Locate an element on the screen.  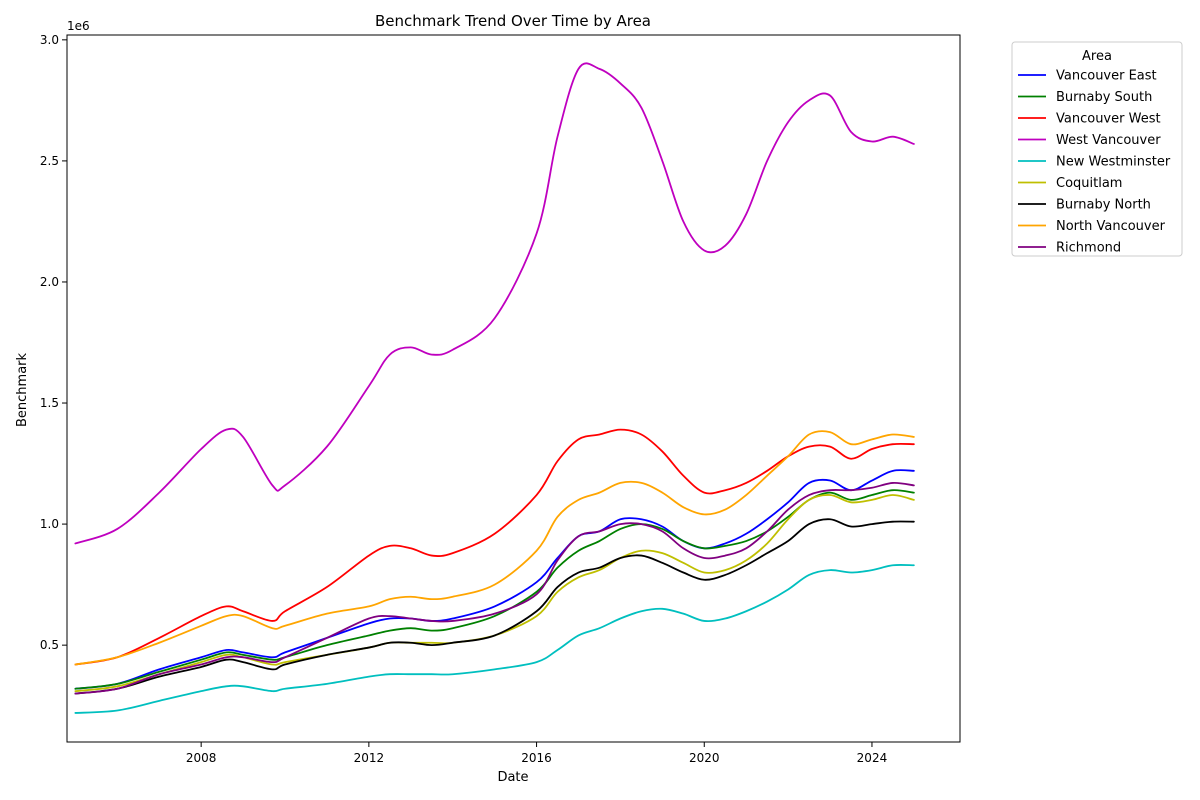
x-tick-label: 2016 is located at coordinates (536, 758).